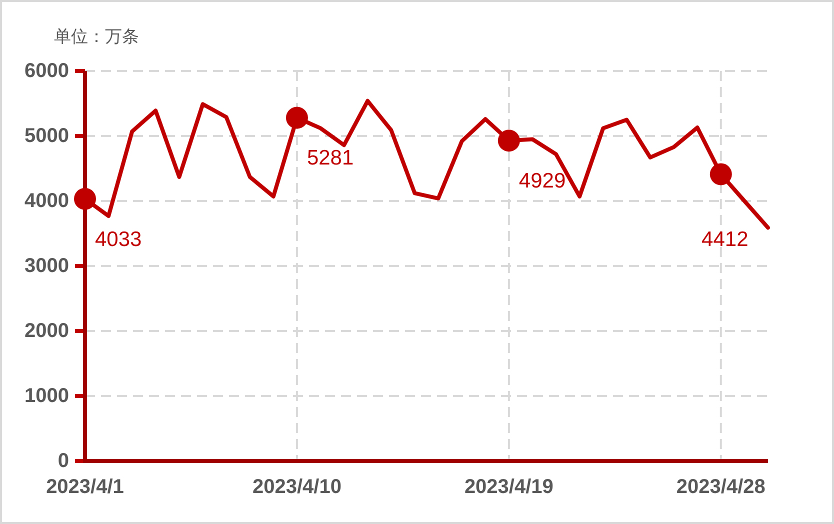 This screenshot has width=834, height=524. I want to click on y-tick-label: 0, so click(63, 461).